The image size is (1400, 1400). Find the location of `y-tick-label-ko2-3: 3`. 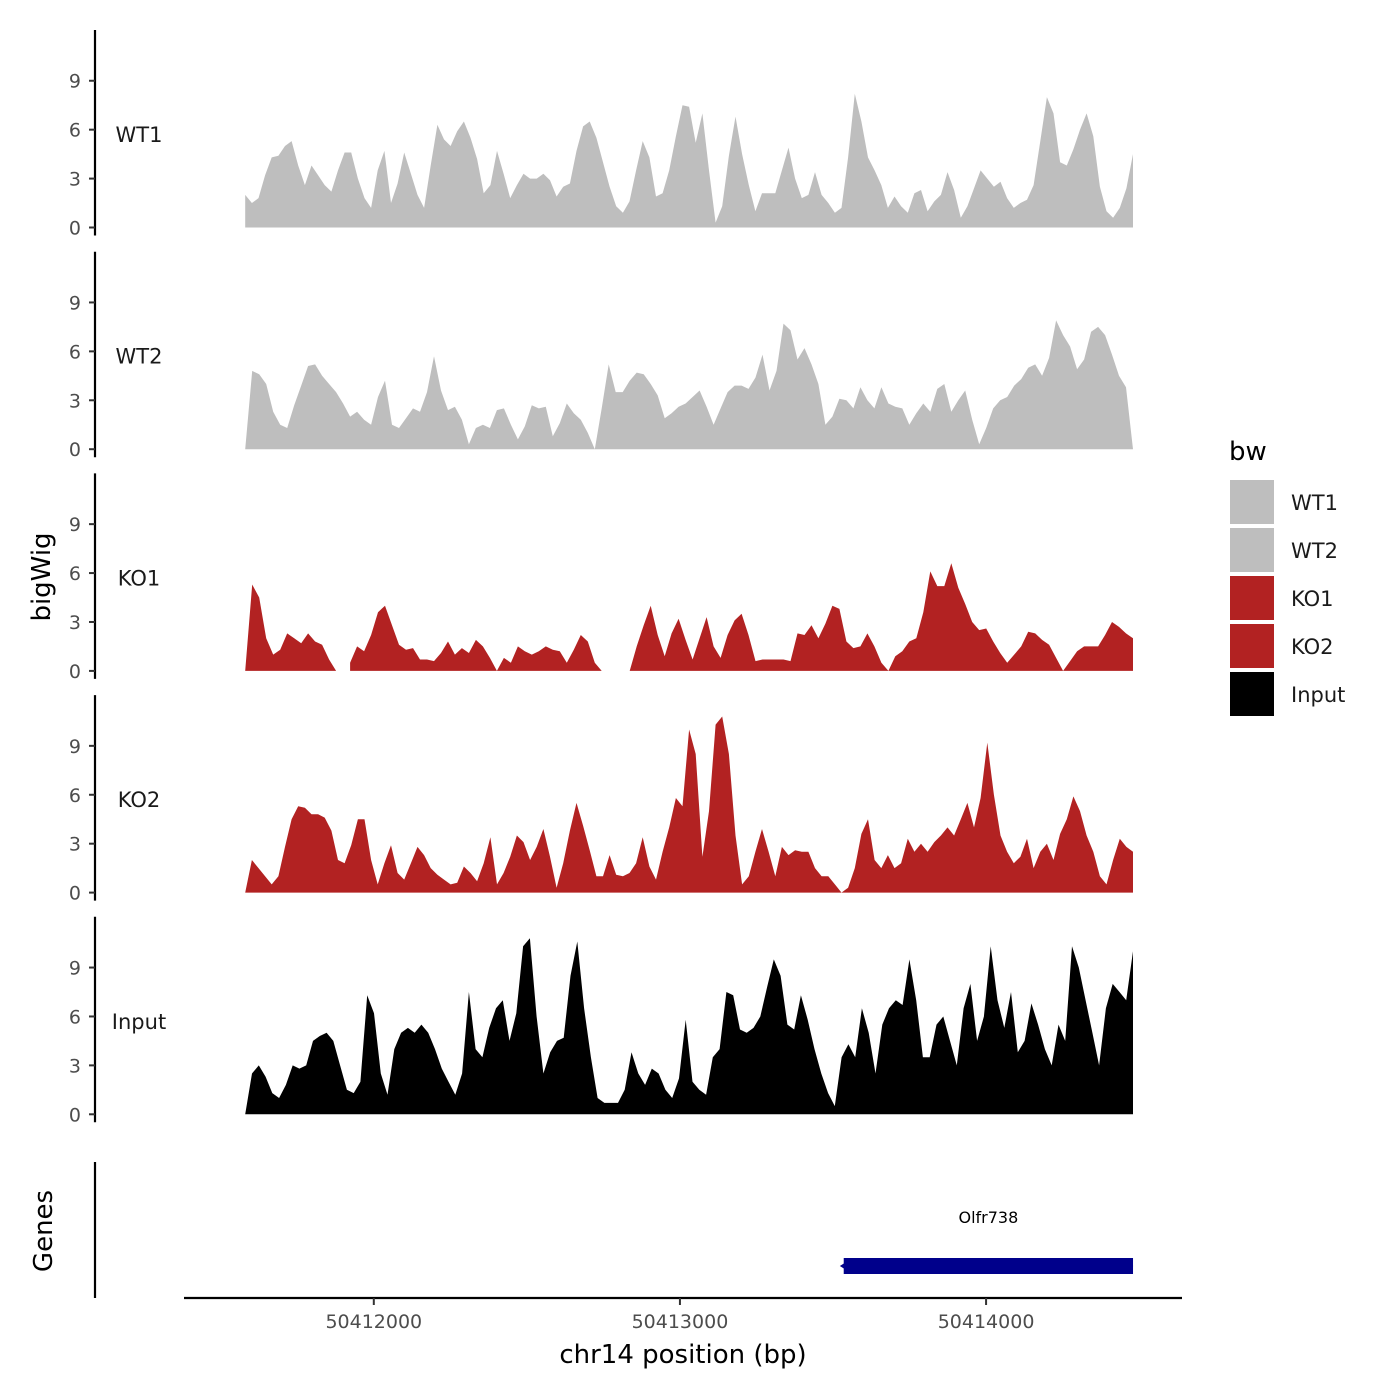

y-tick-label-ko2-3: 3 is located at coordinates (75, 845).